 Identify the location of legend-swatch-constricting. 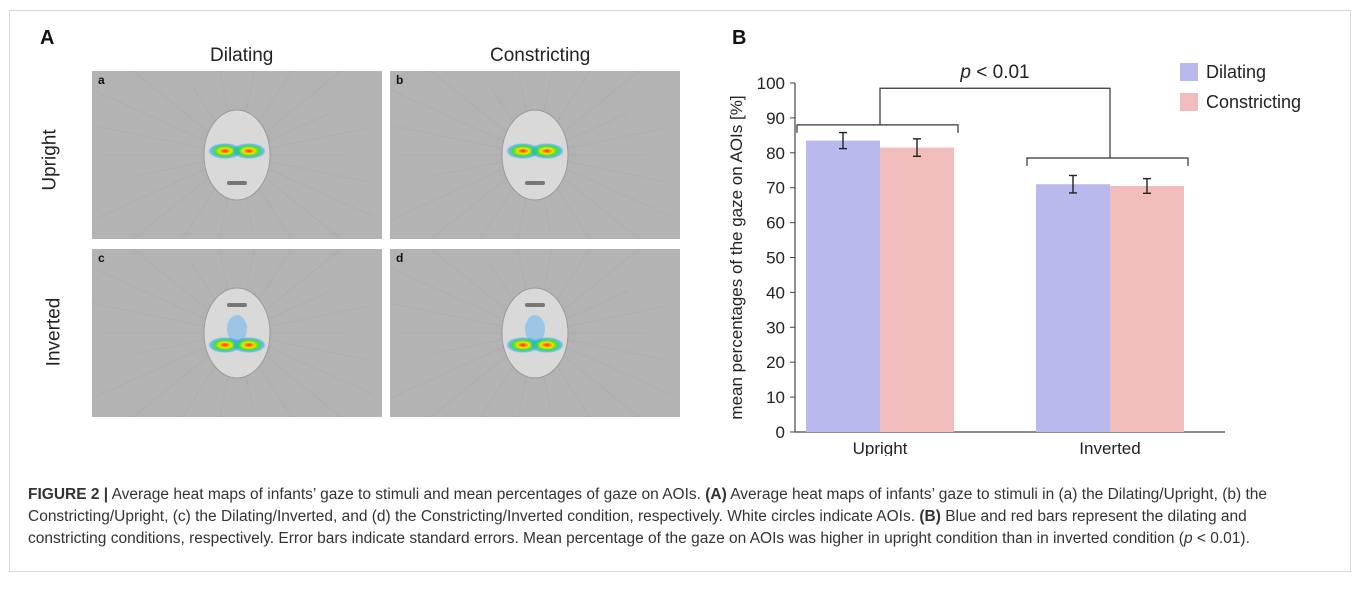
(1189, 102).